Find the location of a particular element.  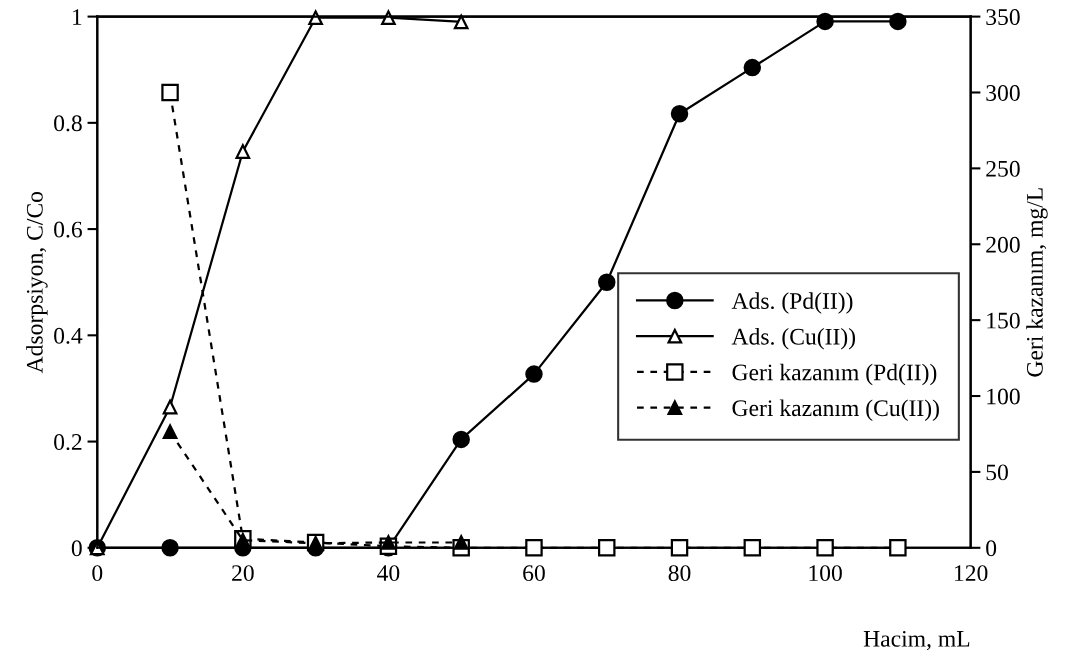

y2-tick-label: 50 is located at coordinates (997, 472).